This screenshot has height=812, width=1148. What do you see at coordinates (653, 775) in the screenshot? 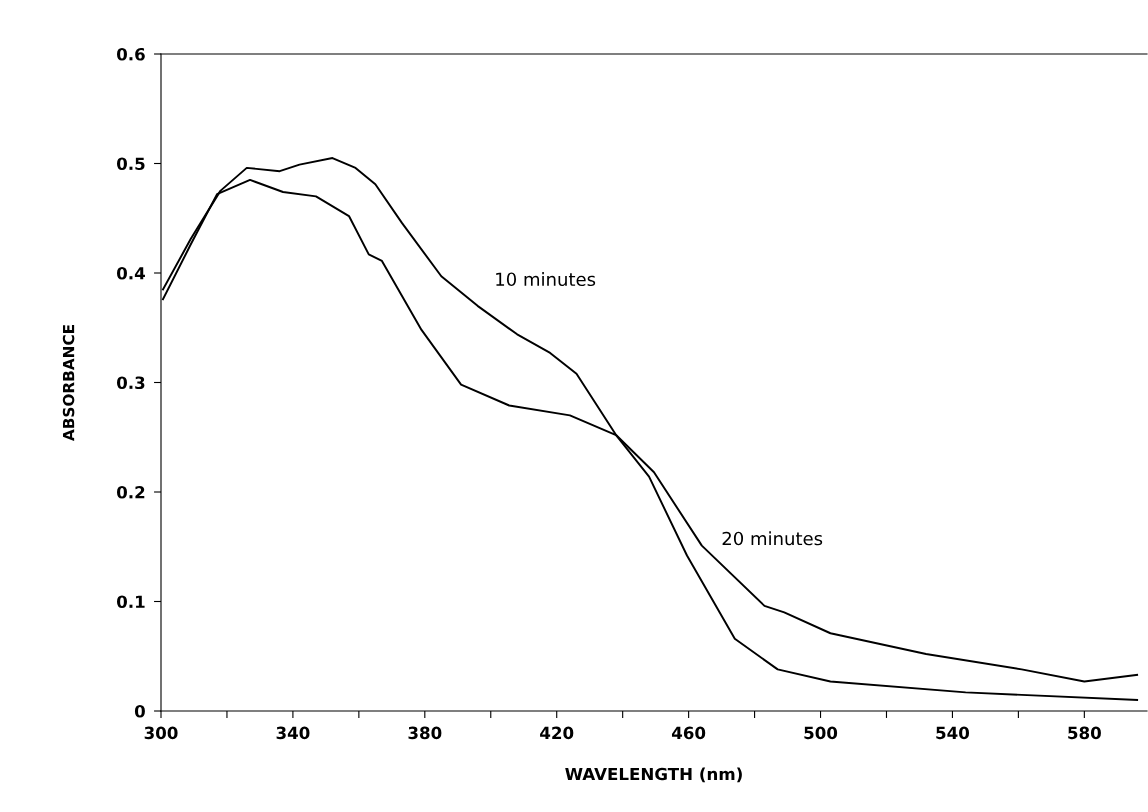
I see `x-axis-title: WAVELENGTH (nm)` at bounding box center [653, 775].